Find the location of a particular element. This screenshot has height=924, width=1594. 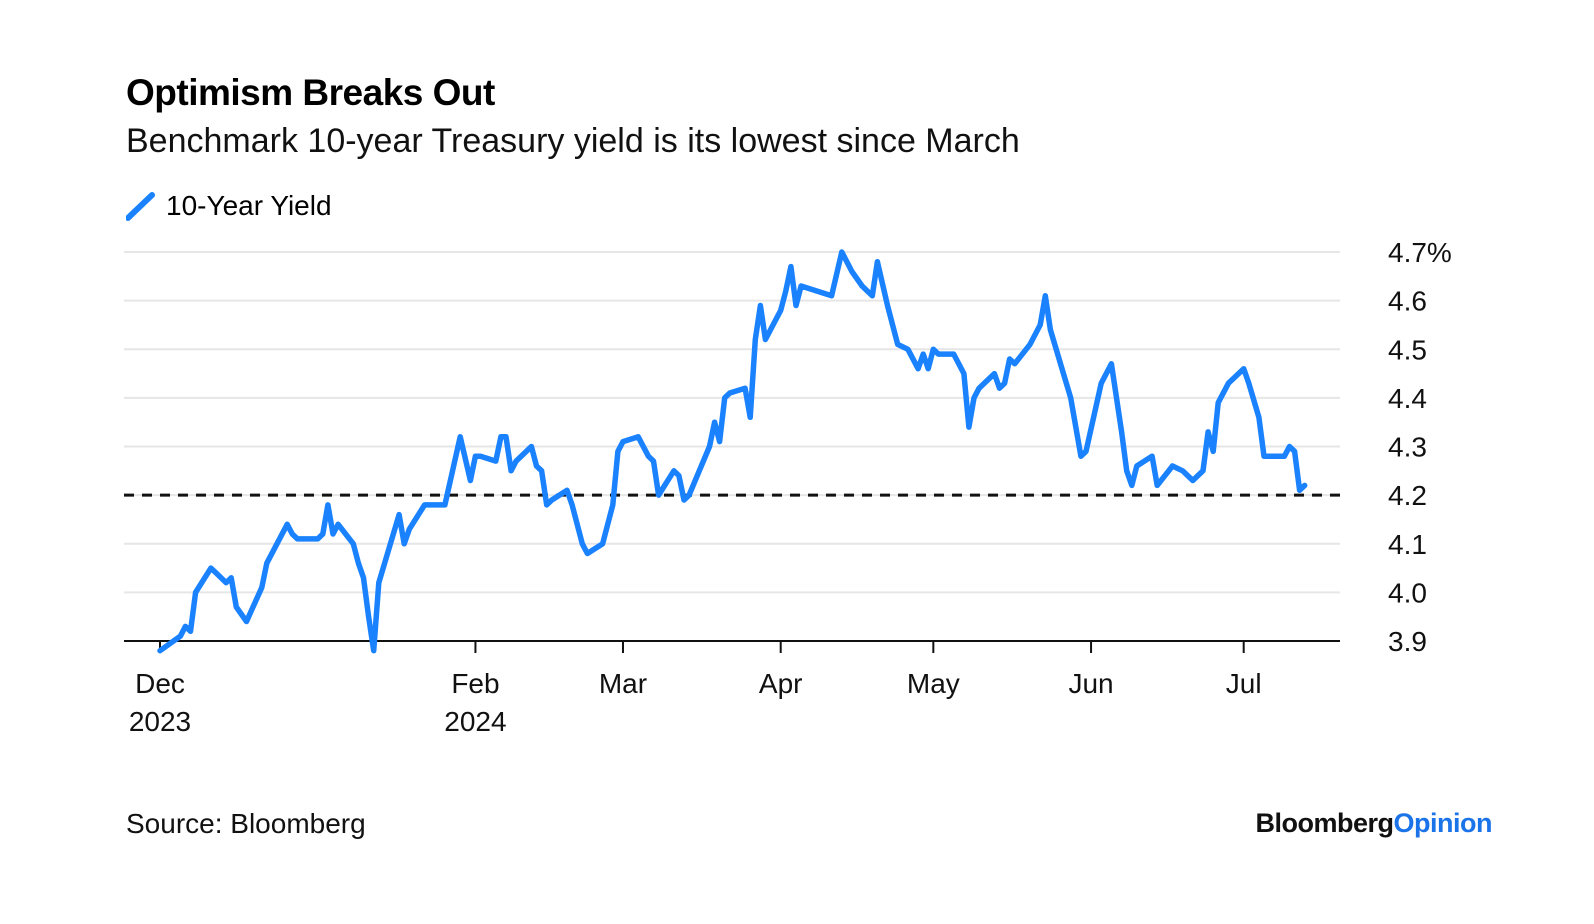

x-tick-label: Dec is located at coordinates (160, 683).